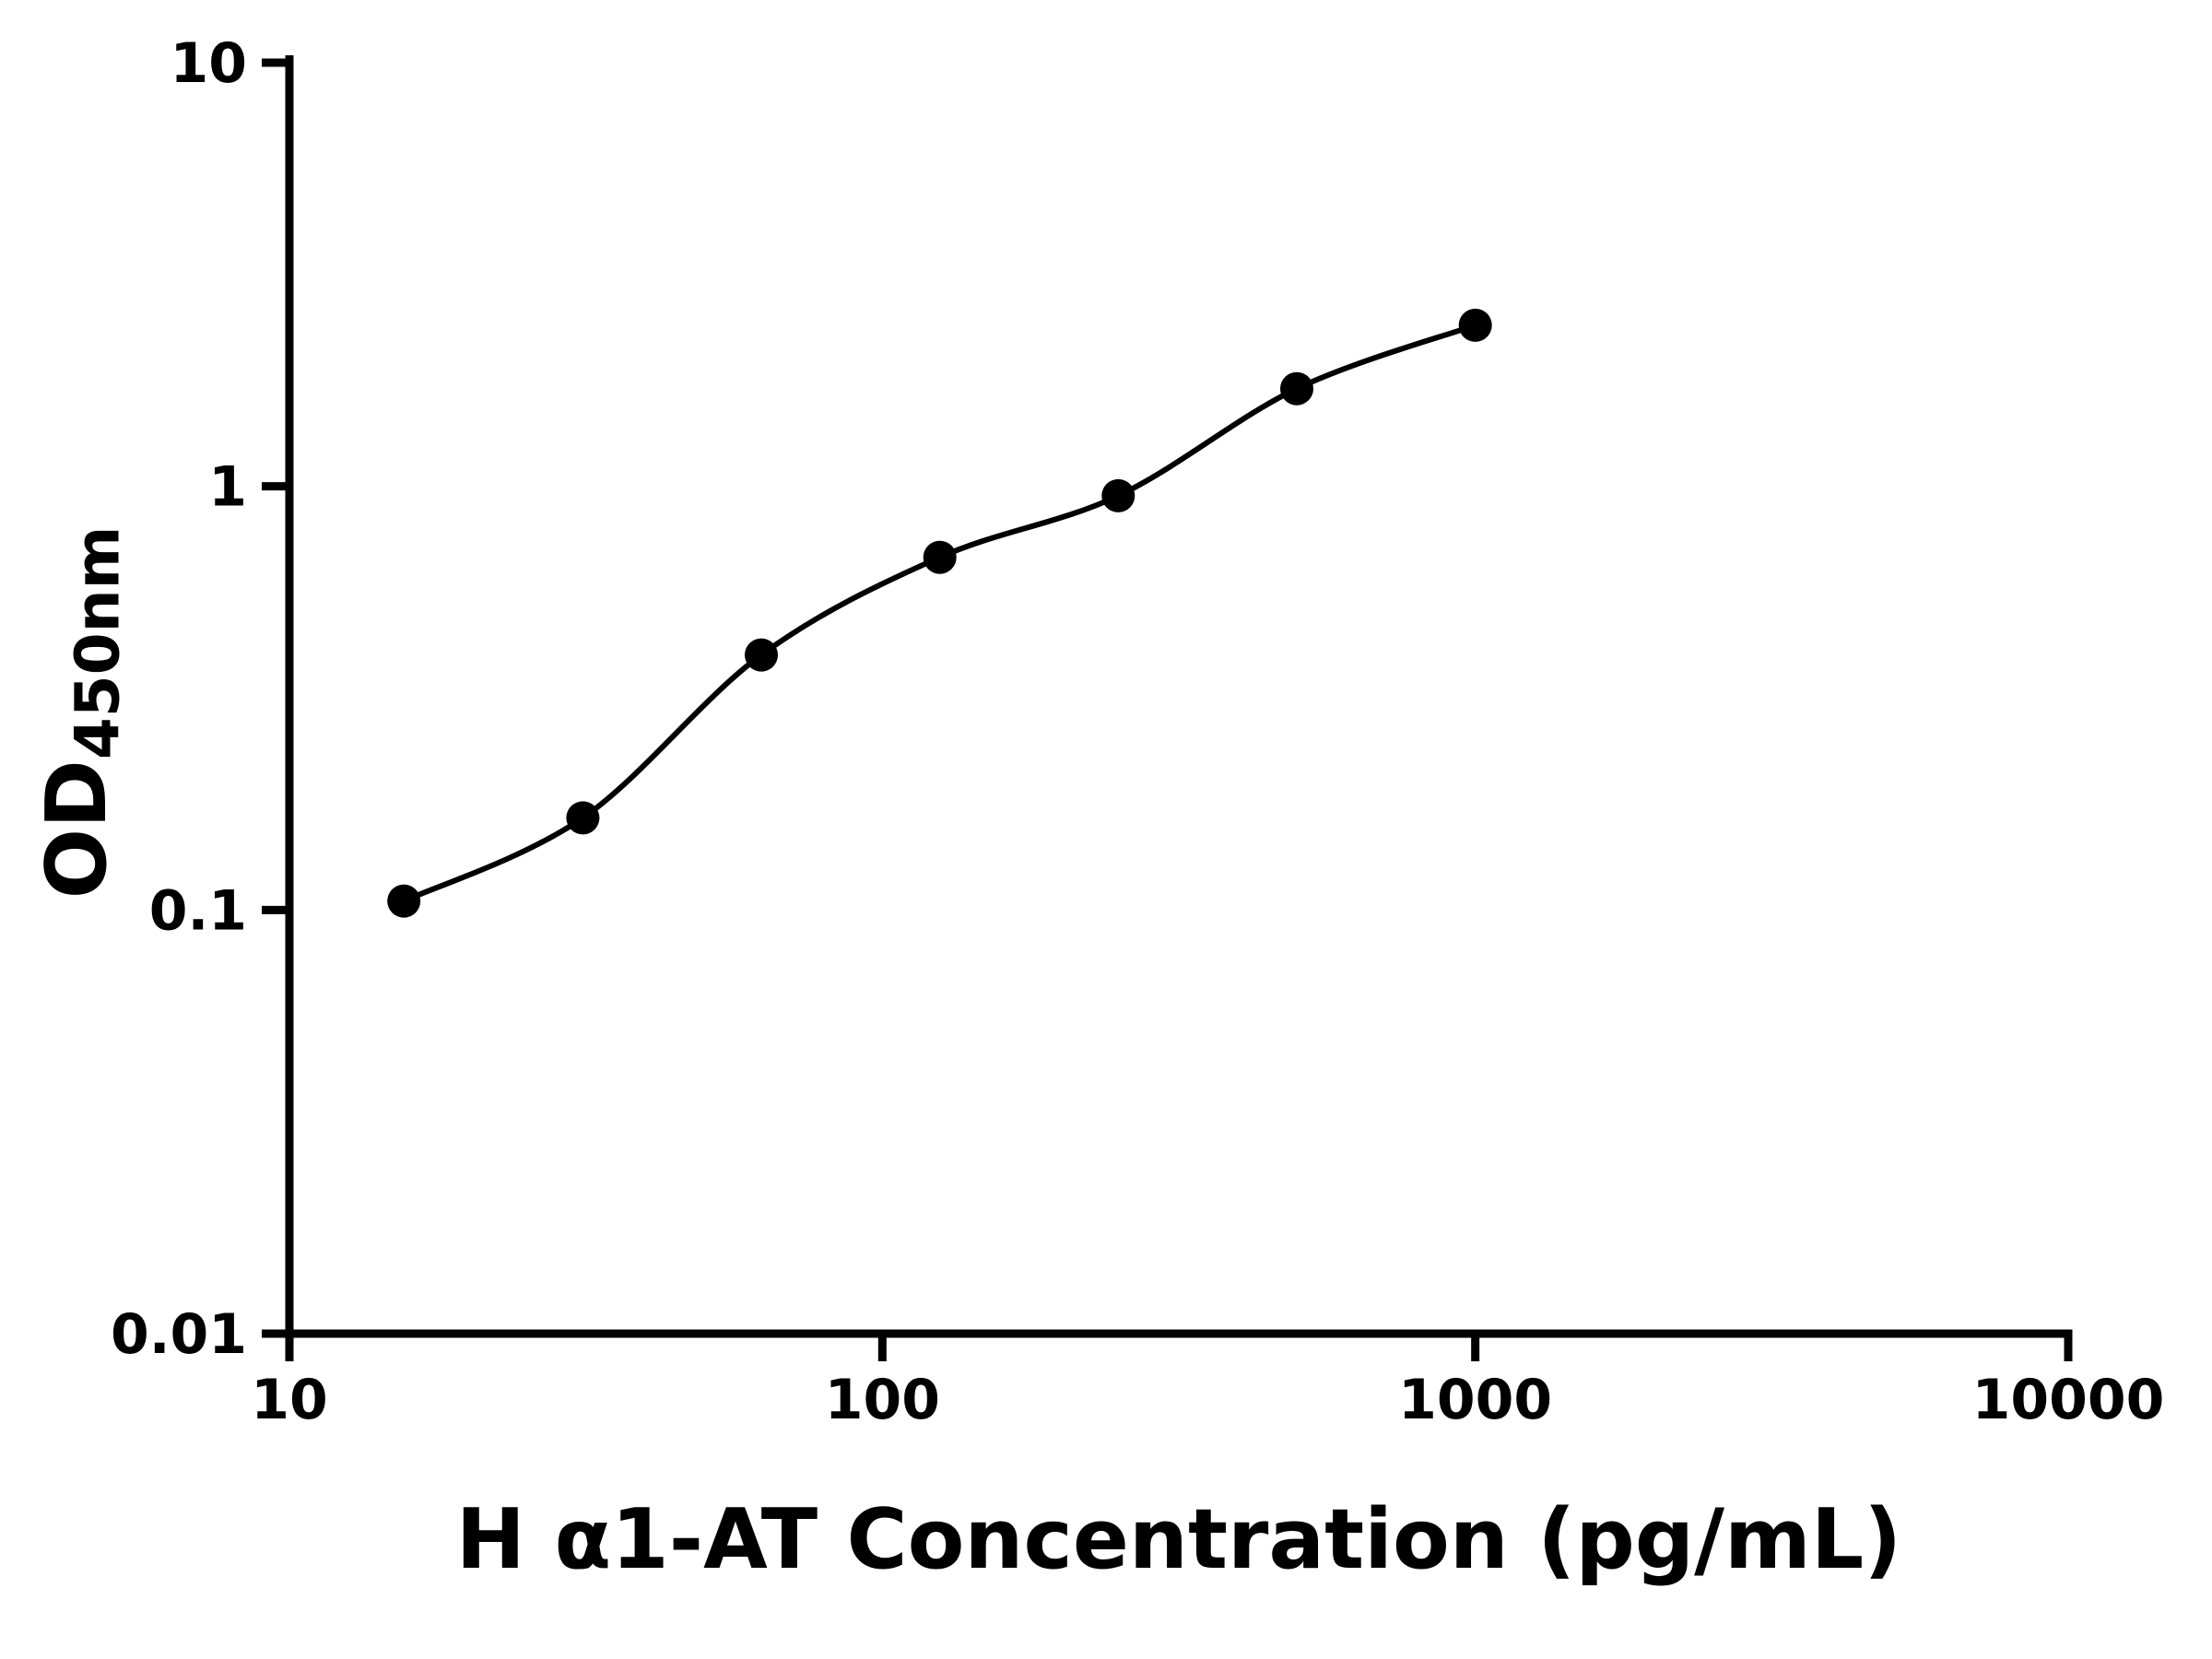 The image size is (2212, 1659). I want to click on x-axis-tick-label: 10000, so click(2068, 1400).